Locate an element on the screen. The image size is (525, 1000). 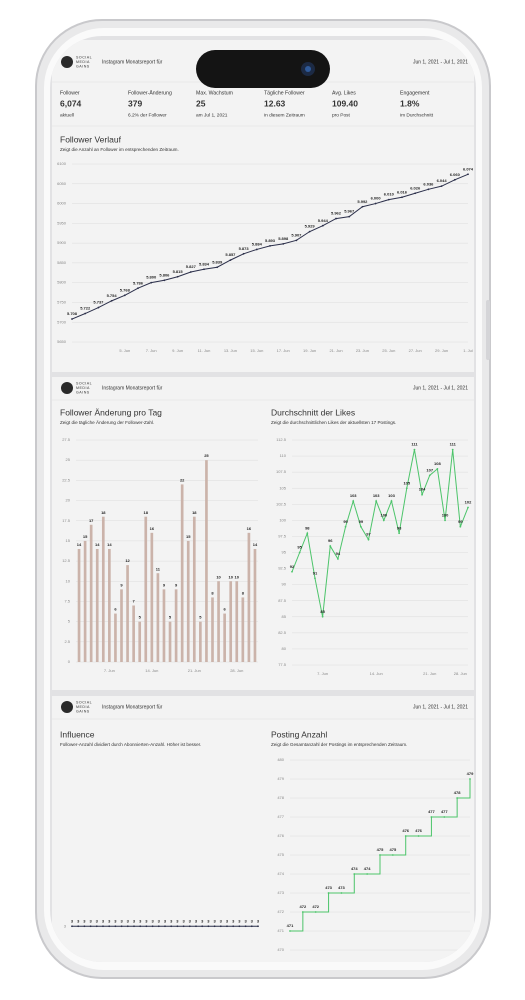
stat-label: Follower is located at coordinates (70, 93).